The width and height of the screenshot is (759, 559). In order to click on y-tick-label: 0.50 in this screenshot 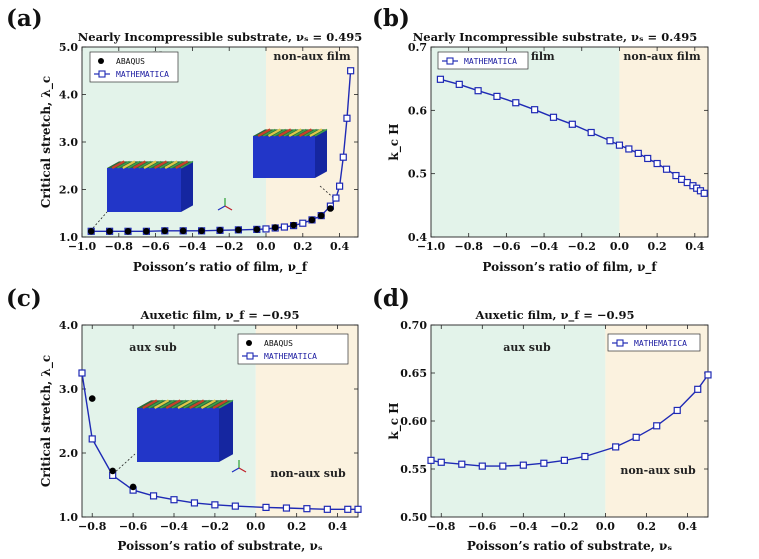, I will do `click(413, 517)`.